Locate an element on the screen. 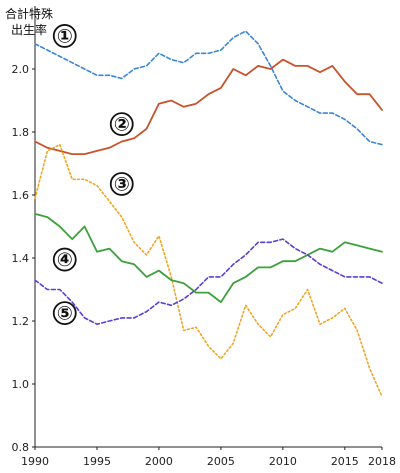 This screenshot has height=473, width=400. series-badge-label: ④ is located at coordinates (65, 260).